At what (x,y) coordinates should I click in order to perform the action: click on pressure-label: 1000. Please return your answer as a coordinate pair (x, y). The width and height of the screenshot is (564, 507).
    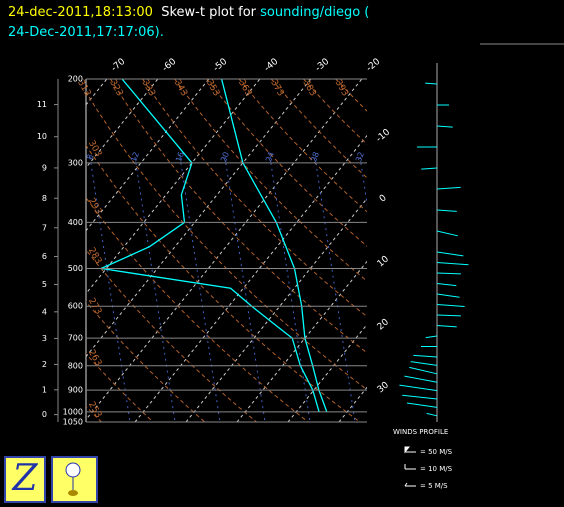
    Looking at the image, I should click on (73, 411).